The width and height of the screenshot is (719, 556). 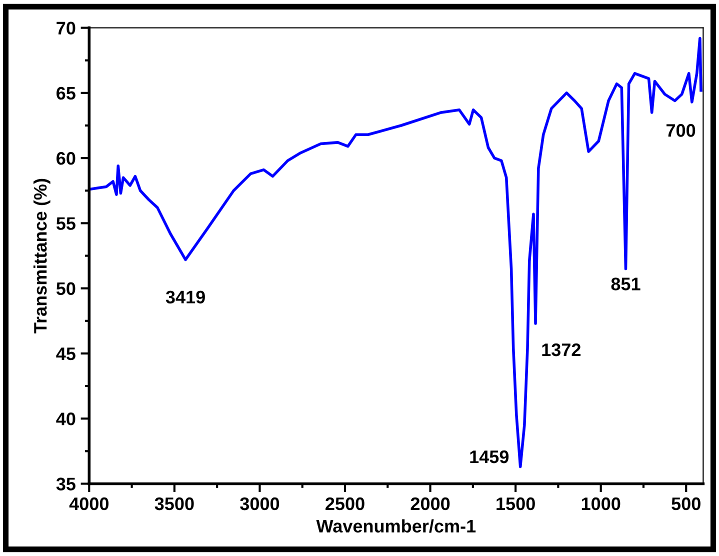 What do you see at coordinates (601, 503) in the screenshot?
I see `x-tick-label: 1000` at bounding box center [601, 503].